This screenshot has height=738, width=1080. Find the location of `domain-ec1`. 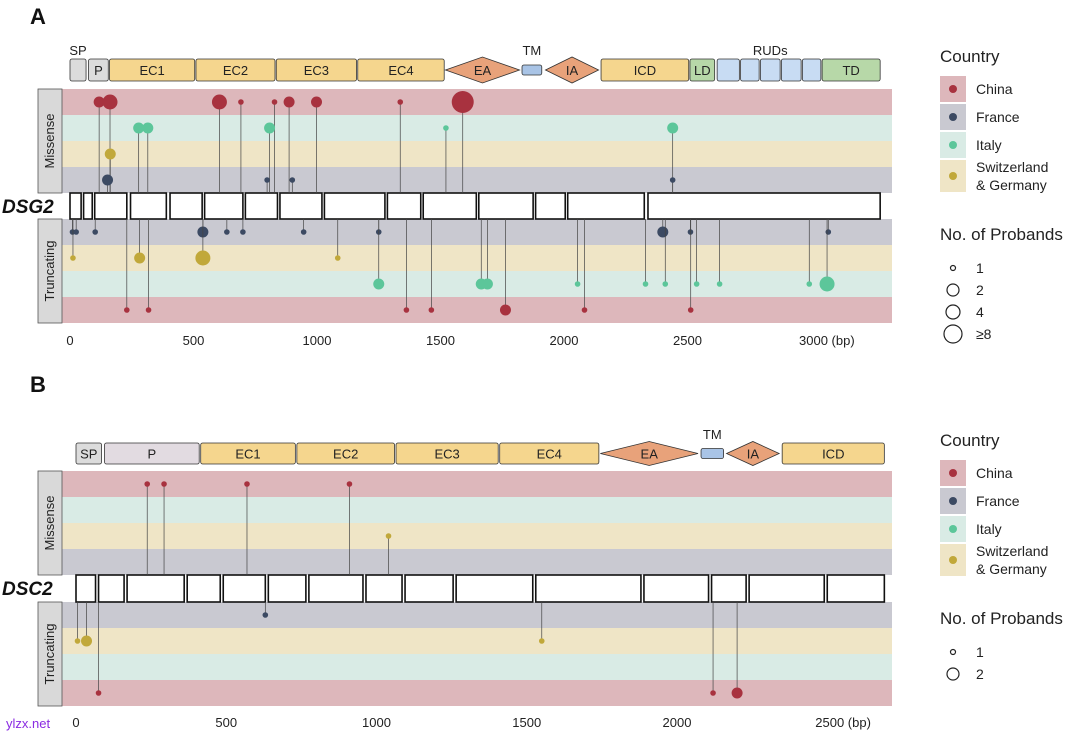

domain-ec1 is located at coordinates (152, 70).